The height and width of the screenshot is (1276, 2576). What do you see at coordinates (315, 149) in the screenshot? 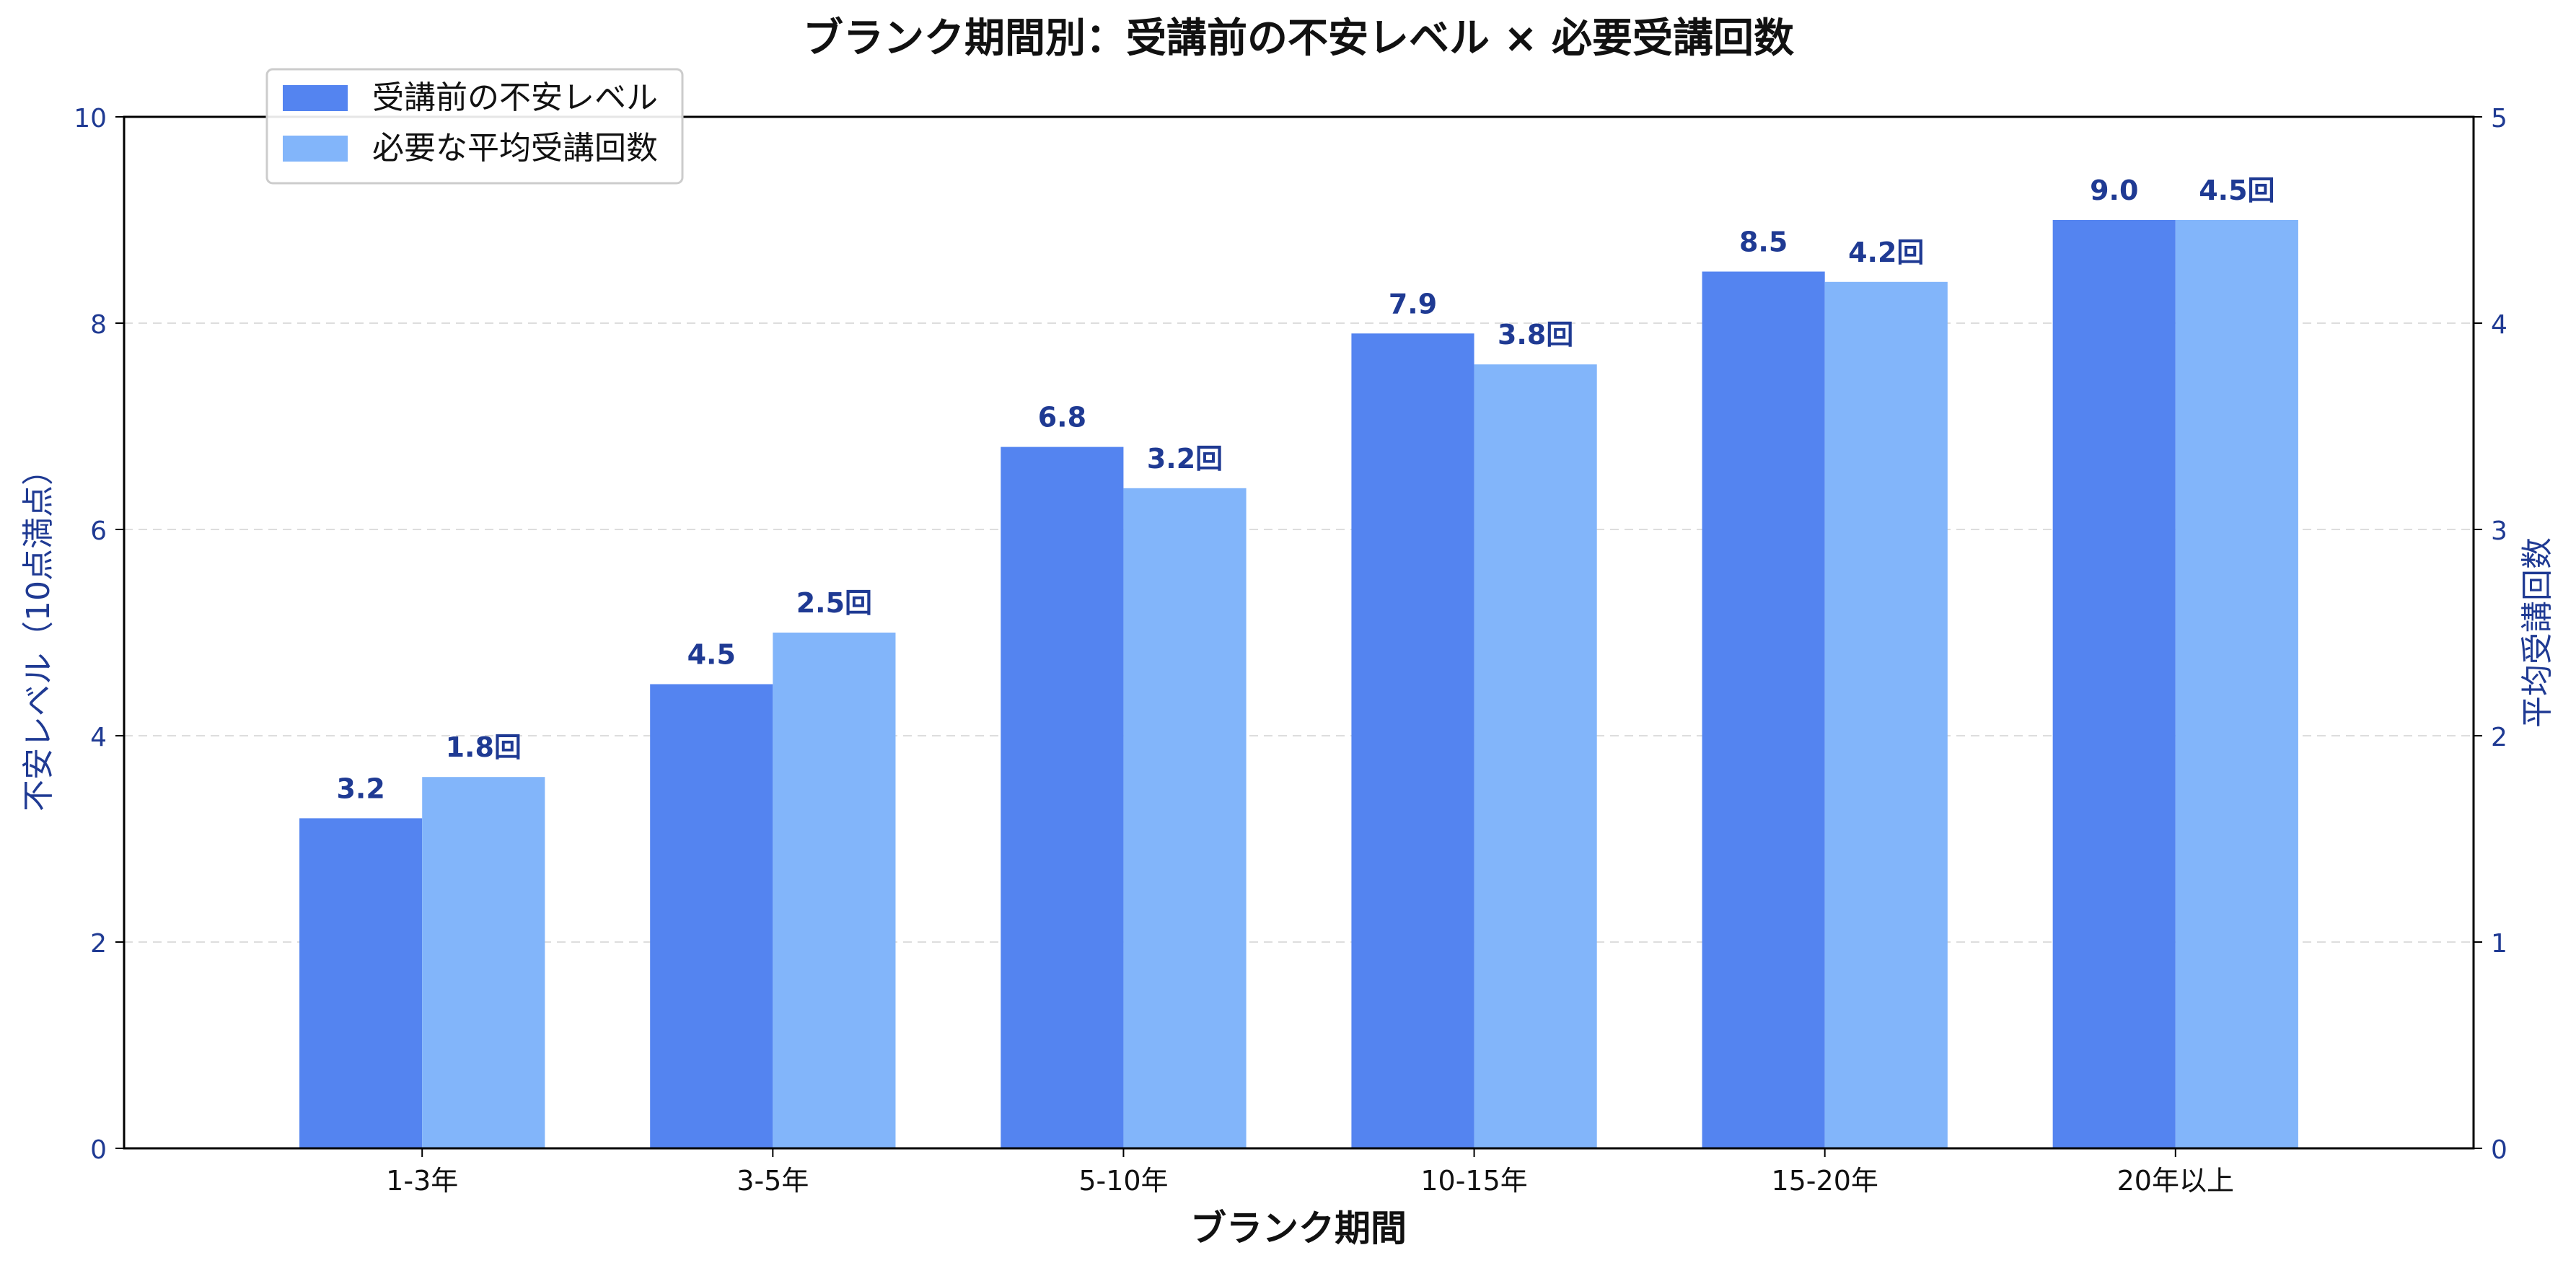
I see `legend-swatch-sessions` at bounding box center [315, 149].